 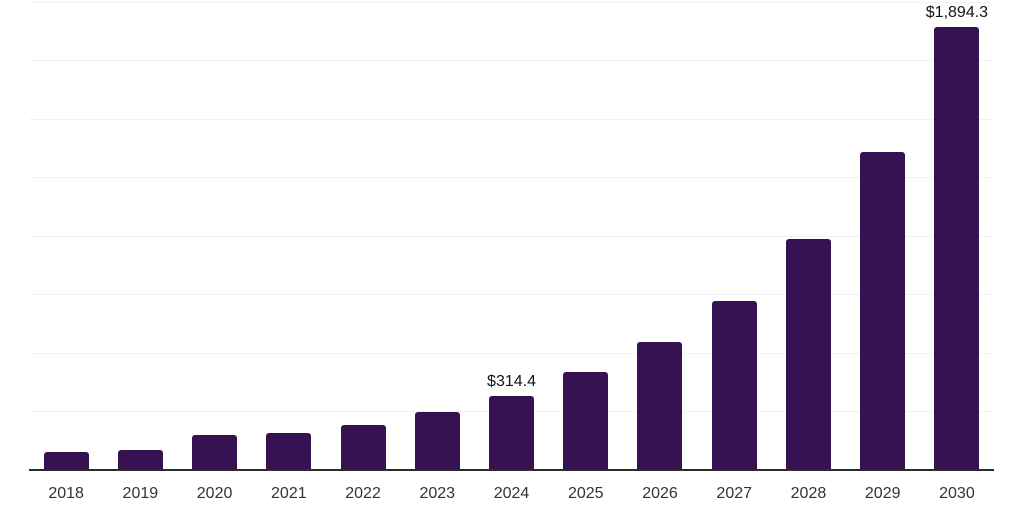 I want to click on bar-group-2027, so click(x=734, y=236).